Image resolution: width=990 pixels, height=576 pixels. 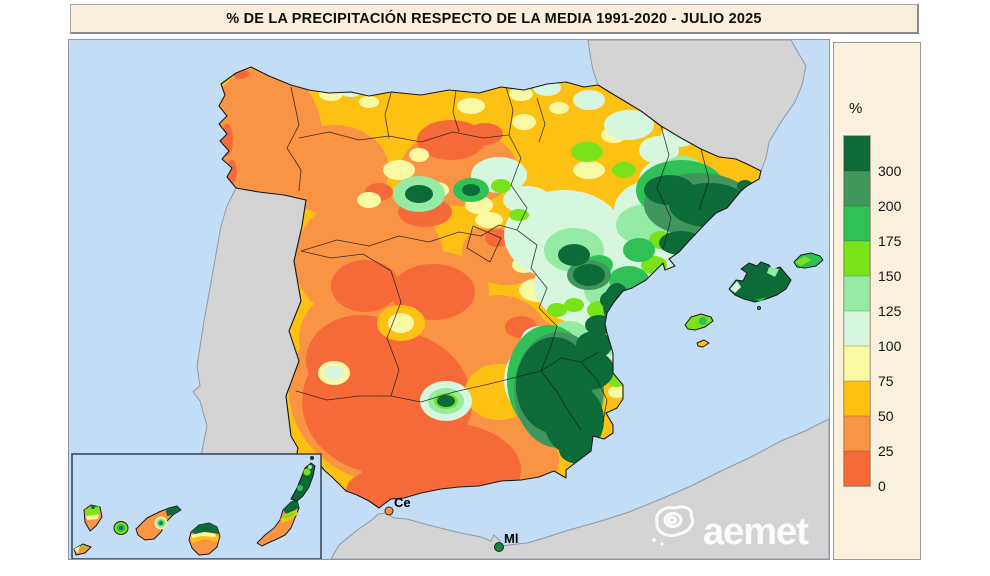 I want to click on cabrera-islet, so click(x=759, y=308).